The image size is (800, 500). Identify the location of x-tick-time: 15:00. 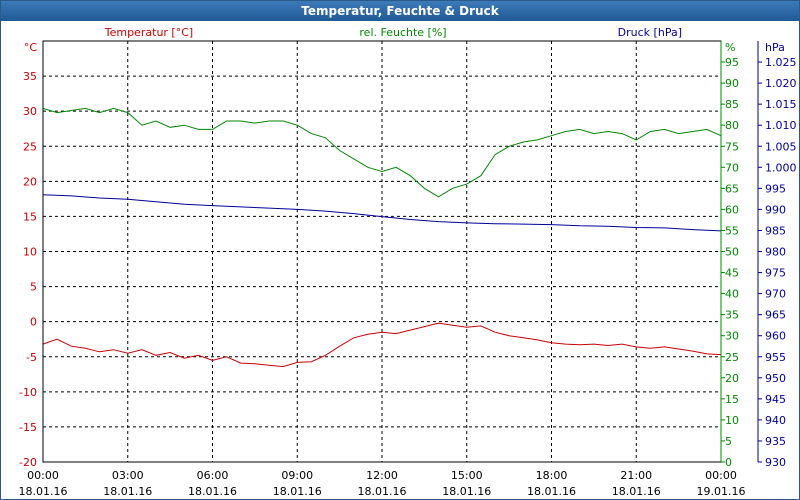
(467, 475).